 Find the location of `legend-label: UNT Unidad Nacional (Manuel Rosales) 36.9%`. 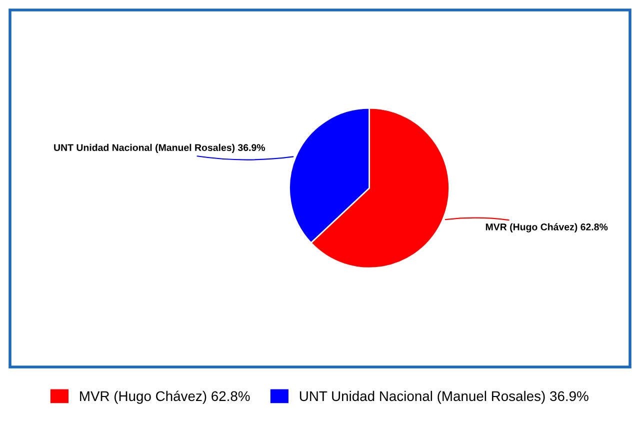

legend-label: UNT Unidad Nacional (Manuel Rosales) 36.9% is located at coordinates (444, 397).